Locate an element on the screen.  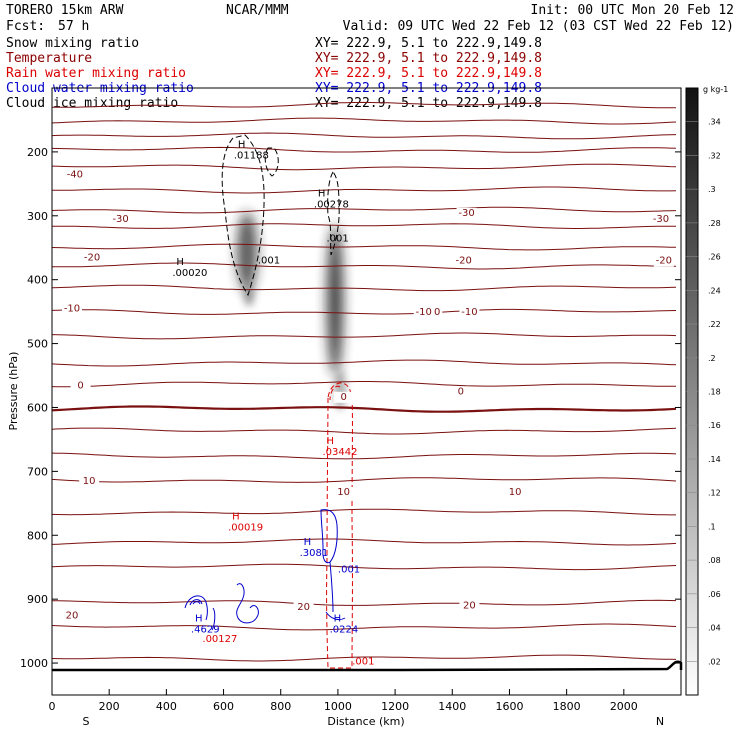
colorbar-level-label: .3 is located at coordinates (712, 189).